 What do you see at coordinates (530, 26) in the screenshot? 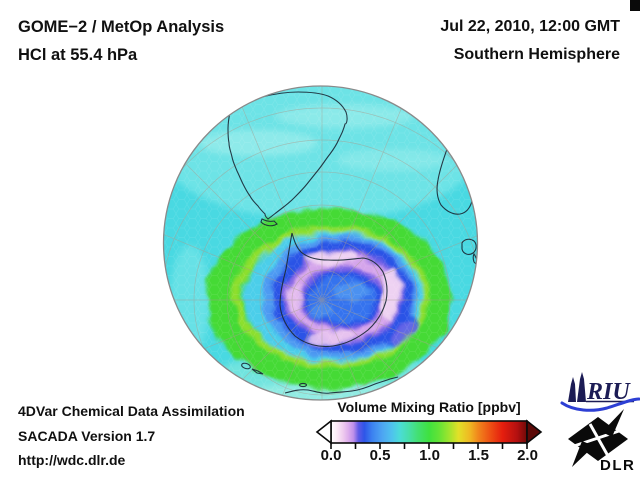
I see `figure-date: Jul 22, 2010, 12:00 GMT` at bounding box center [530, 26].